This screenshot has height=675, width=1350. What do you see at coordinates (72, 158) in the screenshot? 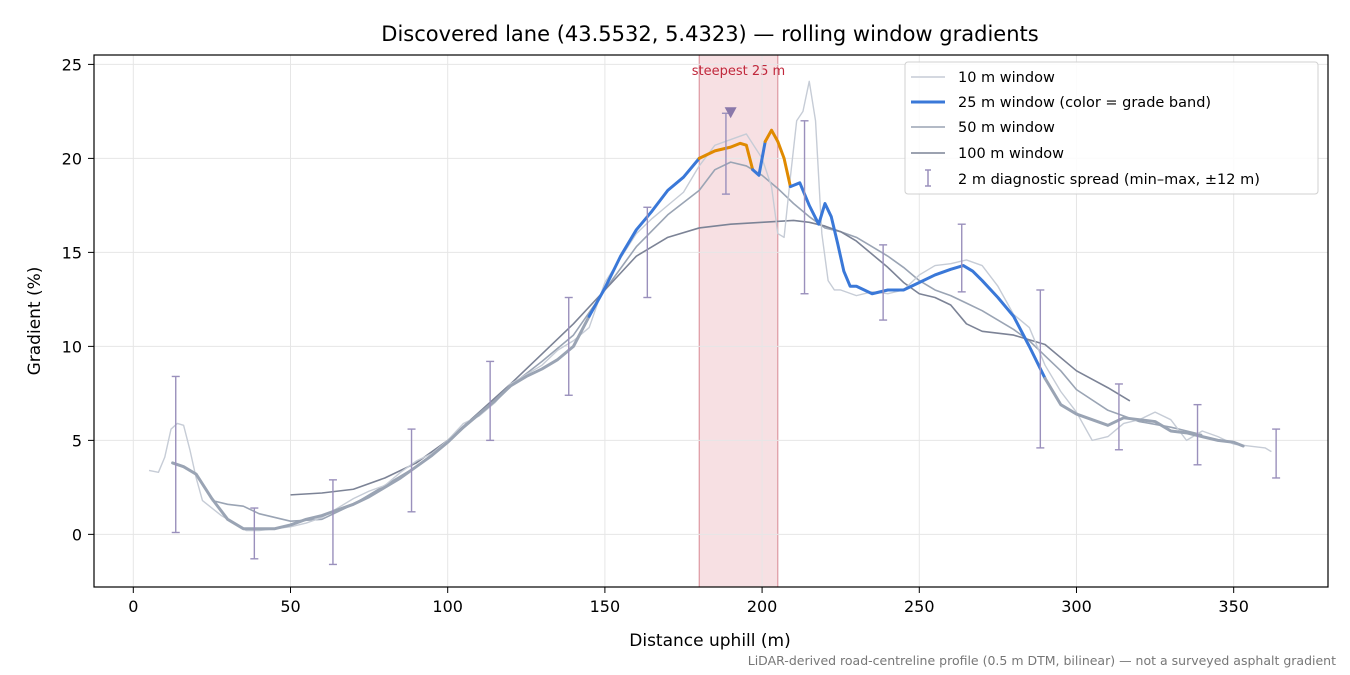
I see `y-tick-label: 20` at bounding box center [72, 158].